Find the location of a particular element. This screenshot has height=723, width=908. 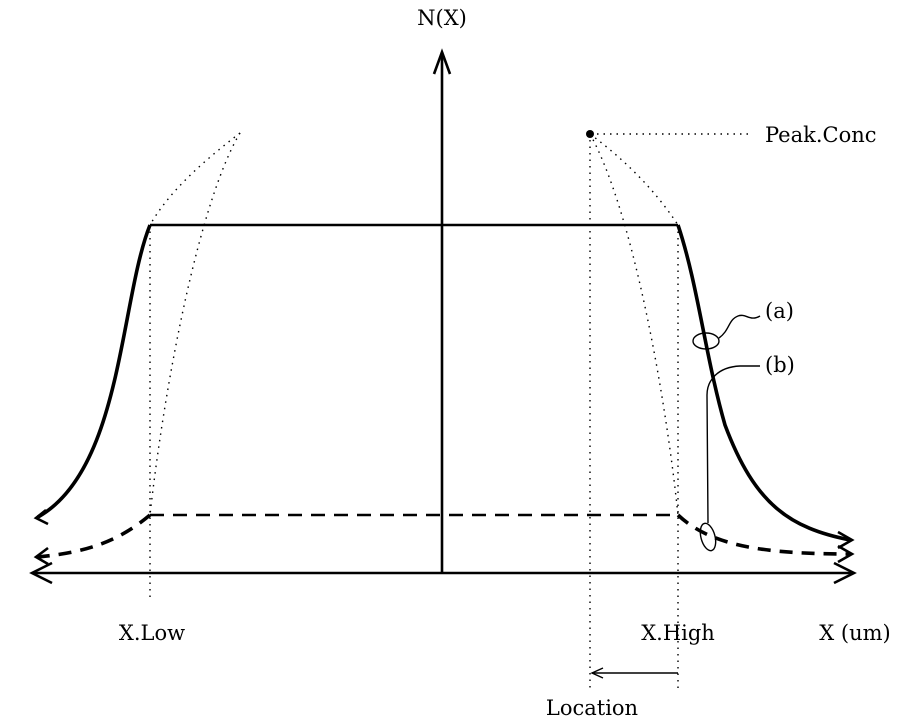

x-axis-label: X (um) is located at coordinates (854, 633).